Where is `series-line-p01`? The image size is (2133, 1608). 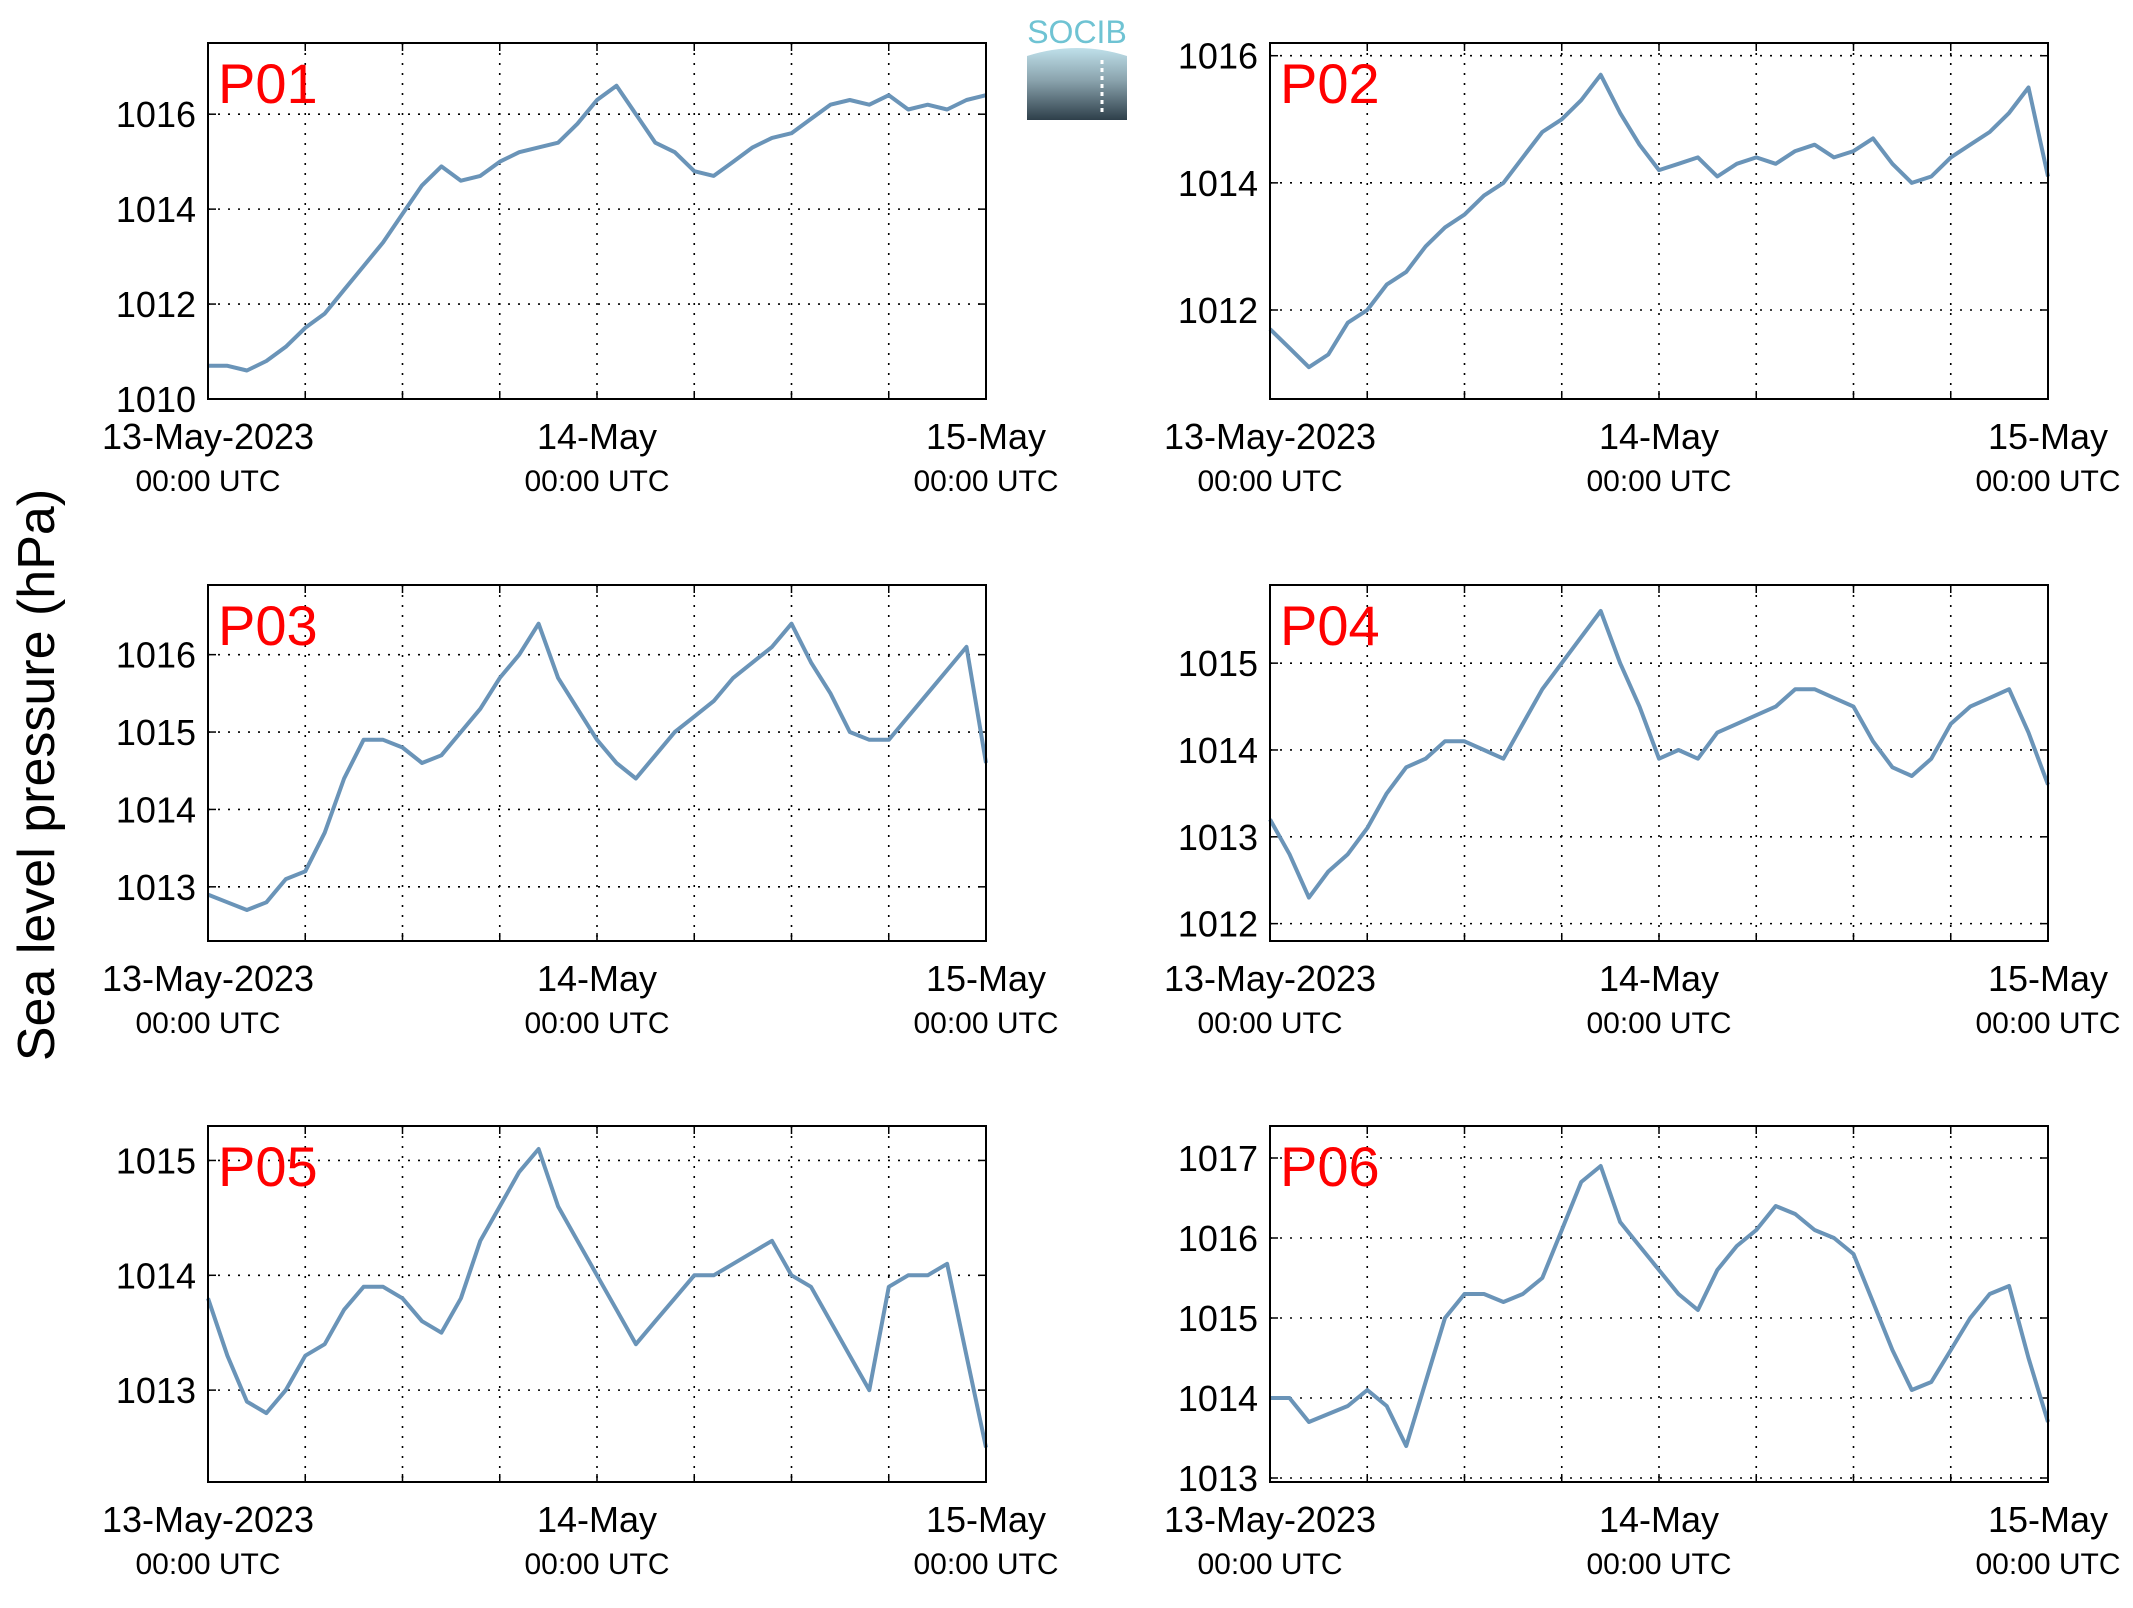 series-line-p01 is located at coordinates (597, 228).